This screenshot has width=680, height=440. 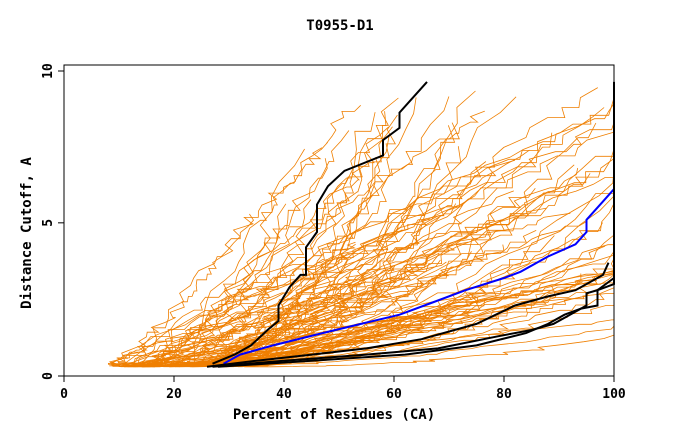 I want to click on y-tick-label: 5, so click(x=48, y=223).